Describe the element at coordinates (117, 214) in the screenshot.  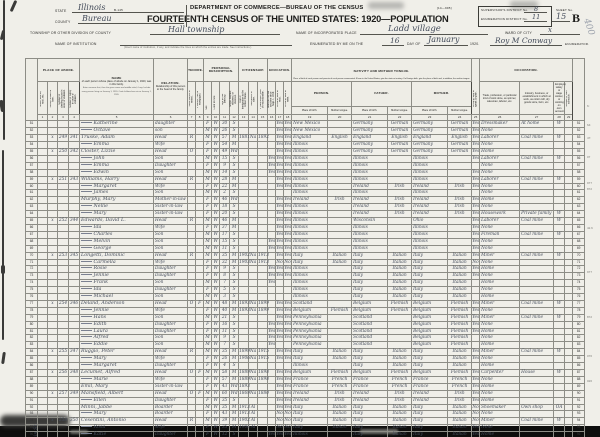
I see `census-cell: Mary` at that location.